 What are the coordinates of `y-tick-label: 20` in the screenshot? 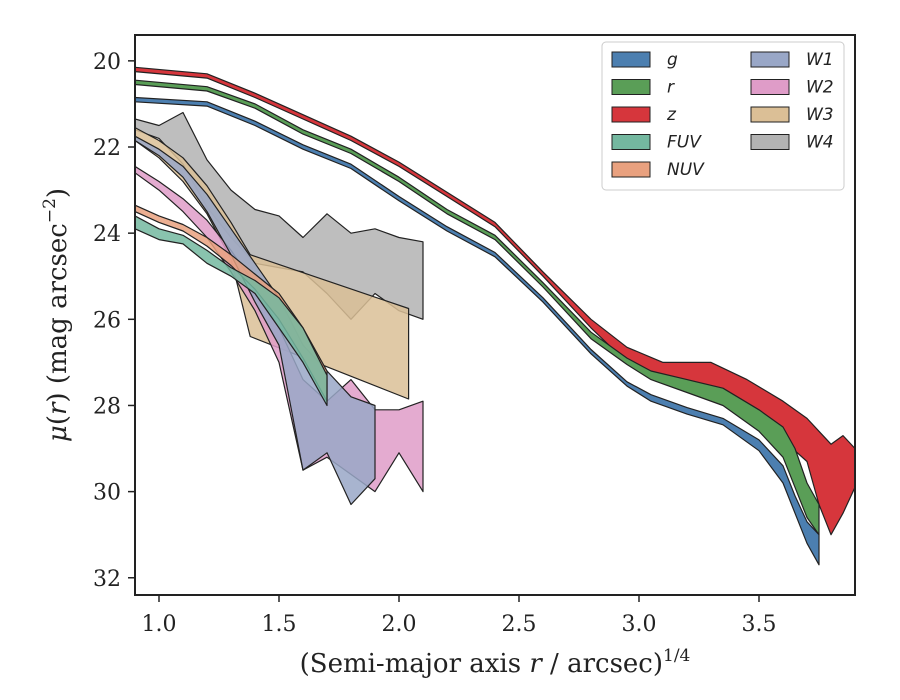 It's located at (107, 62).